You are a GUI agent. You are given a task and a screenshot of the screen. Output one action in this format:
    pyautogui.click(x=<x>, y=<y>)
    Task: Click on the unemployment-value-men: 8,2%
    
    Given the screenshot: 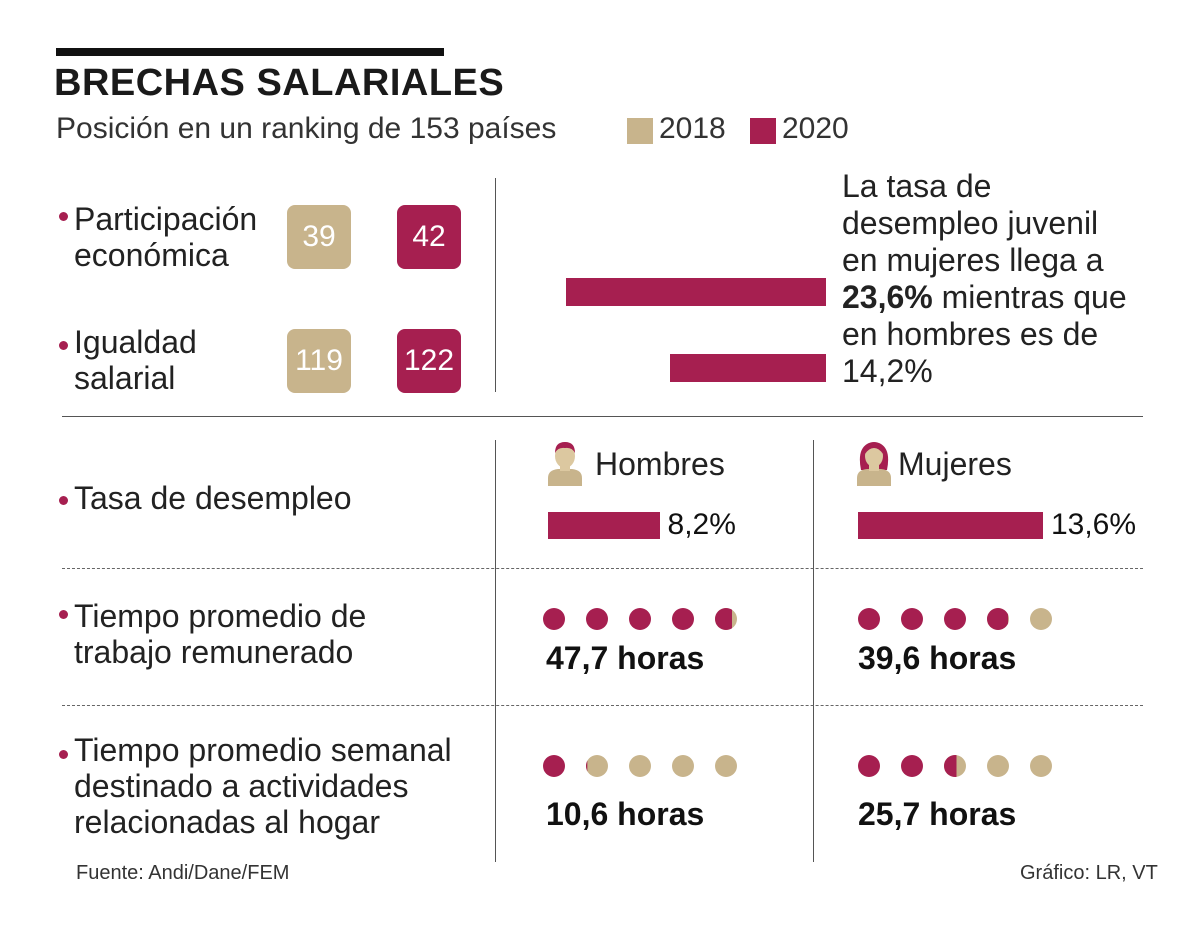 What is the action you would take?
    pyautogui.click(x=701, y=524)
    